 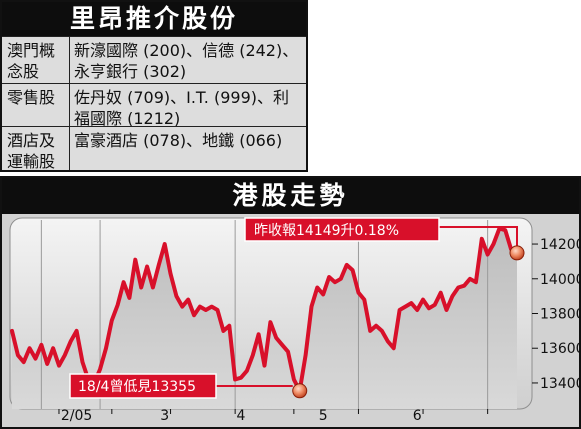 I want to click on x-tick-label: 2/05, so click(x=76, y=416).